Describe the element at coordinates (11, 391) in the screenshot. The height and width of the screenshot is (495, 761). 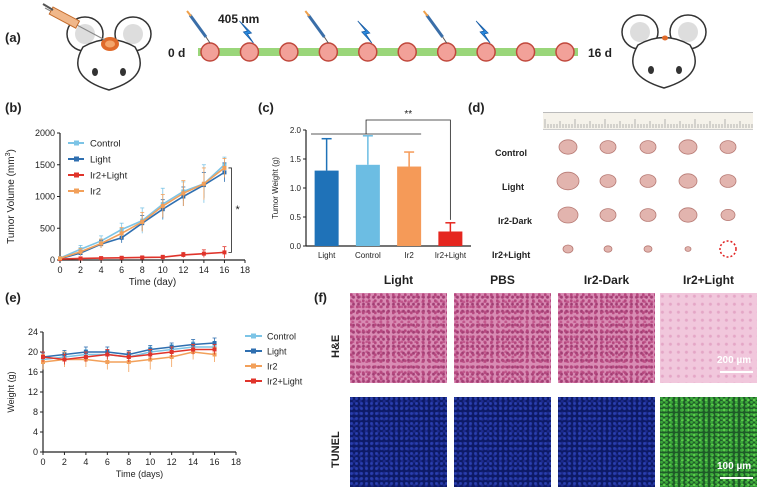
I see `y-axis-label: Weight (g)` at that location.